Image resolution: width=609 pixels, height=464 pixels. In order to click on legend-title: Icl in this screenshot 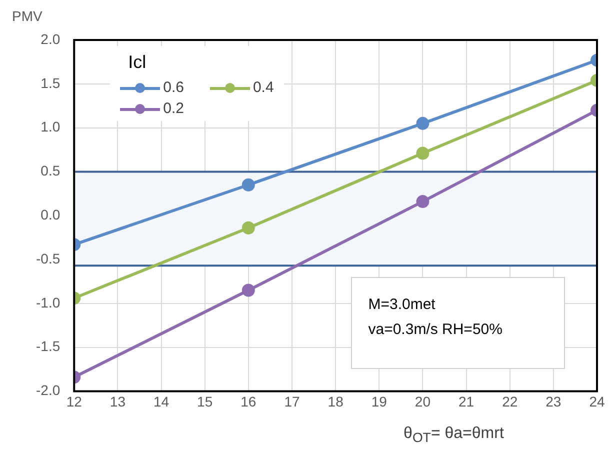, I will do `click(138, 62)`.